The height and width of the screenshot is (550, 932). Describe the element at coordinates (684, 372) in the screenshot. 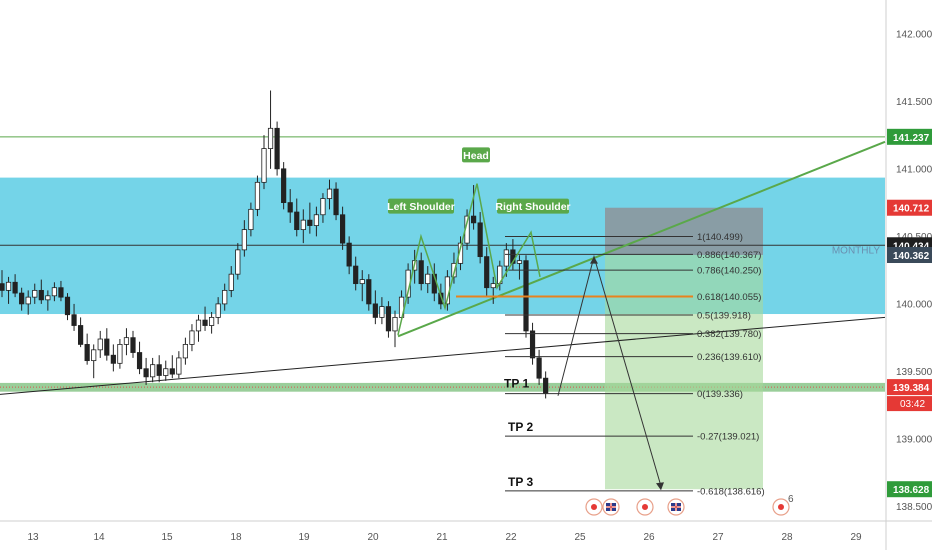

I see `take-profit-box` at that location.